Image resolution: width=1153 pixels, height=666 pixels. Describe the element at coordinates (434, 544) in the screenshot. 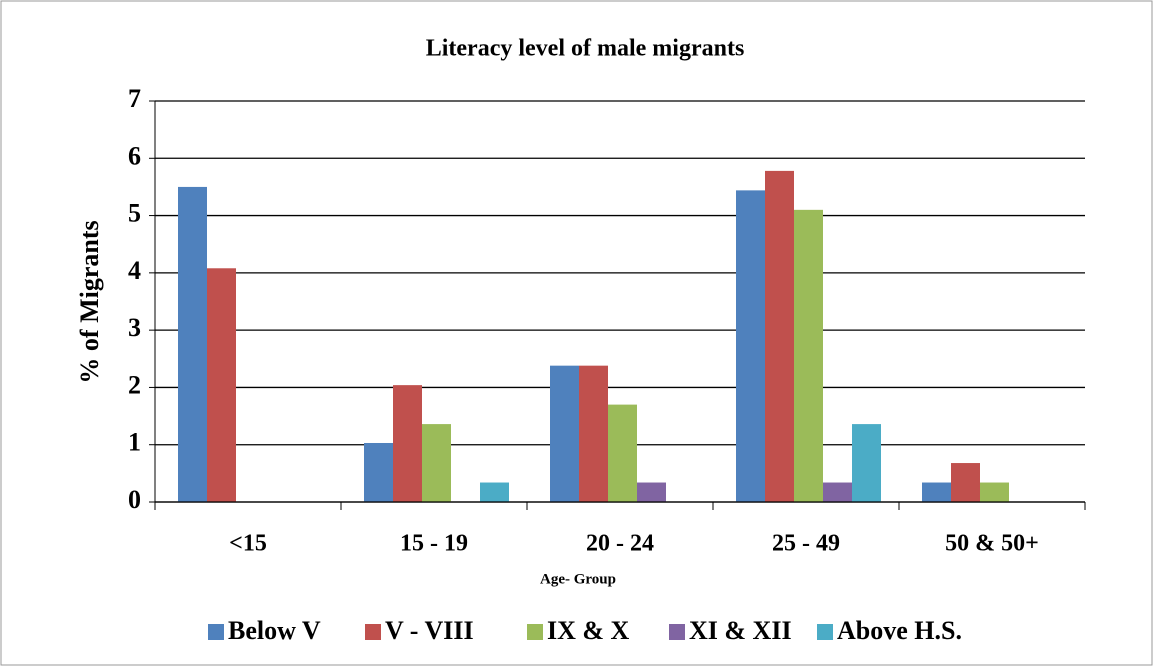

I see `x-tick-label: 15 - 19` at that location.